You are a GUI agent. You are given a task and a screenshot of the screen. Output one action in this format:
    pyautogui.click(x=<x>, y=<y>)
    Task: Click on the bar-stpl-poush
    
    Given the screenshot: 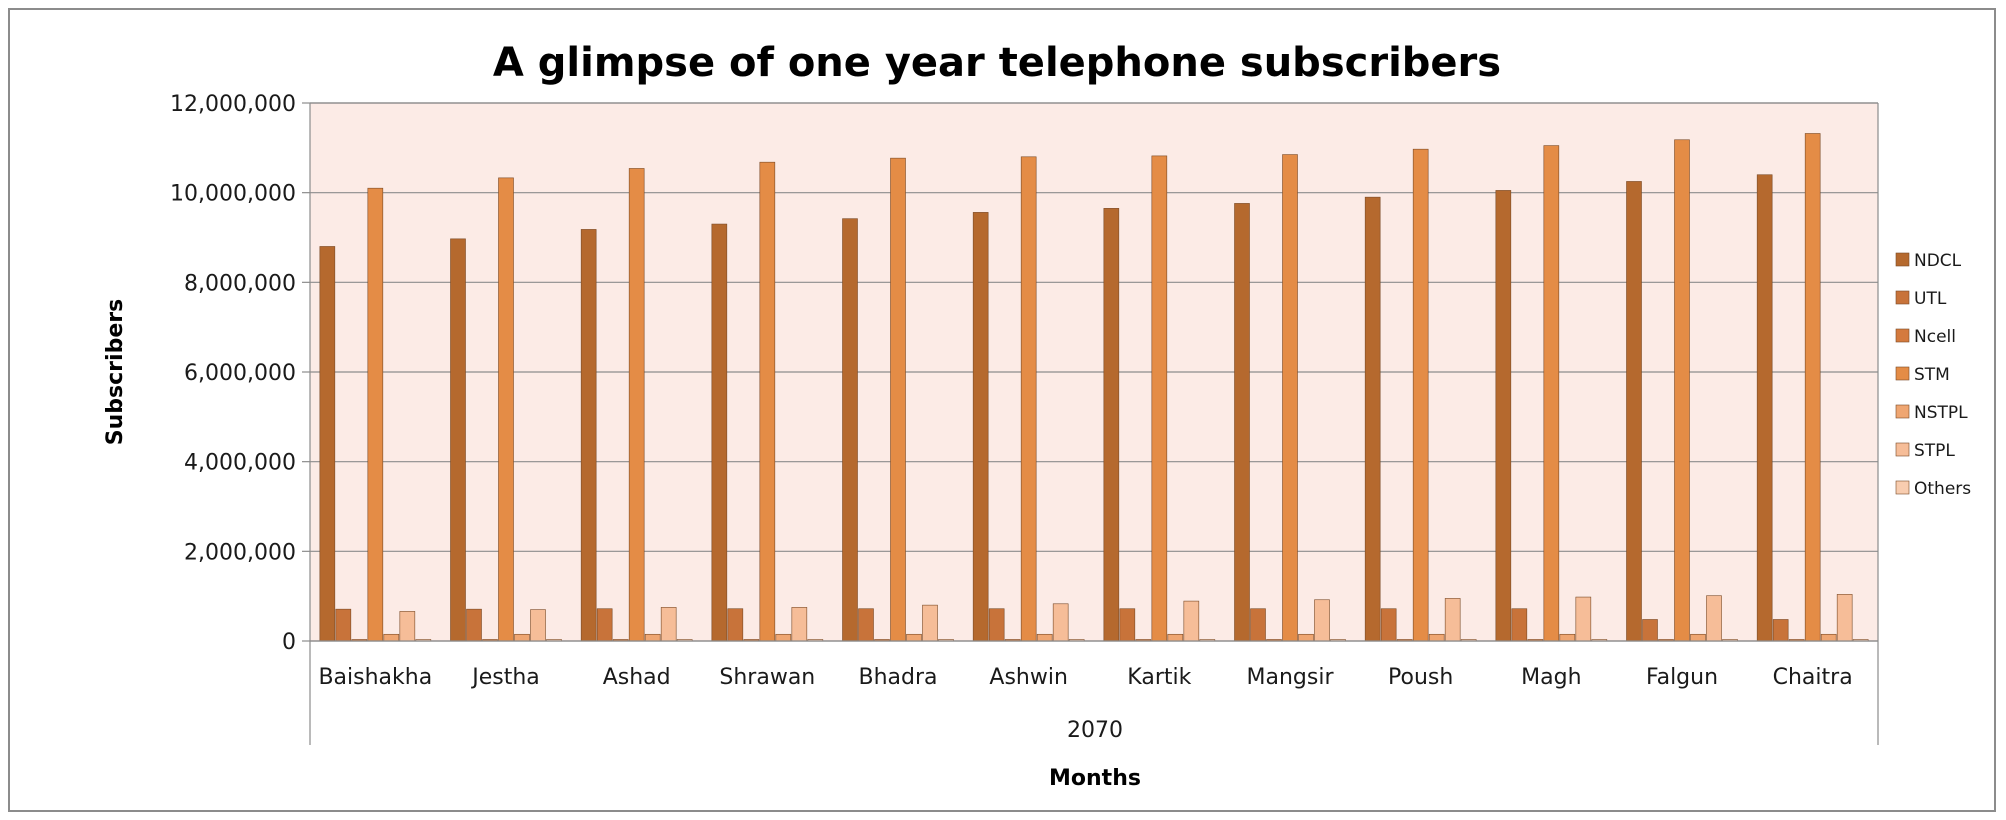 What is the action you would take?
    pyautogui.click(x=1452, y=620)
    